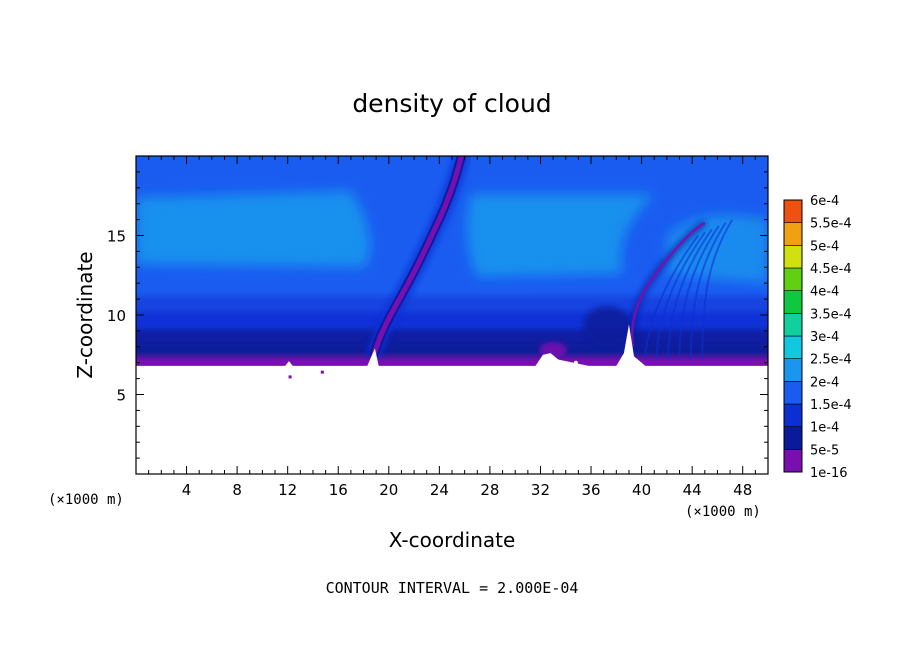  What do you see at coordinates (723, 512) in the screenshot?
I see `x-unit-right: (×1000 m)` at bounding box center [723, 512].